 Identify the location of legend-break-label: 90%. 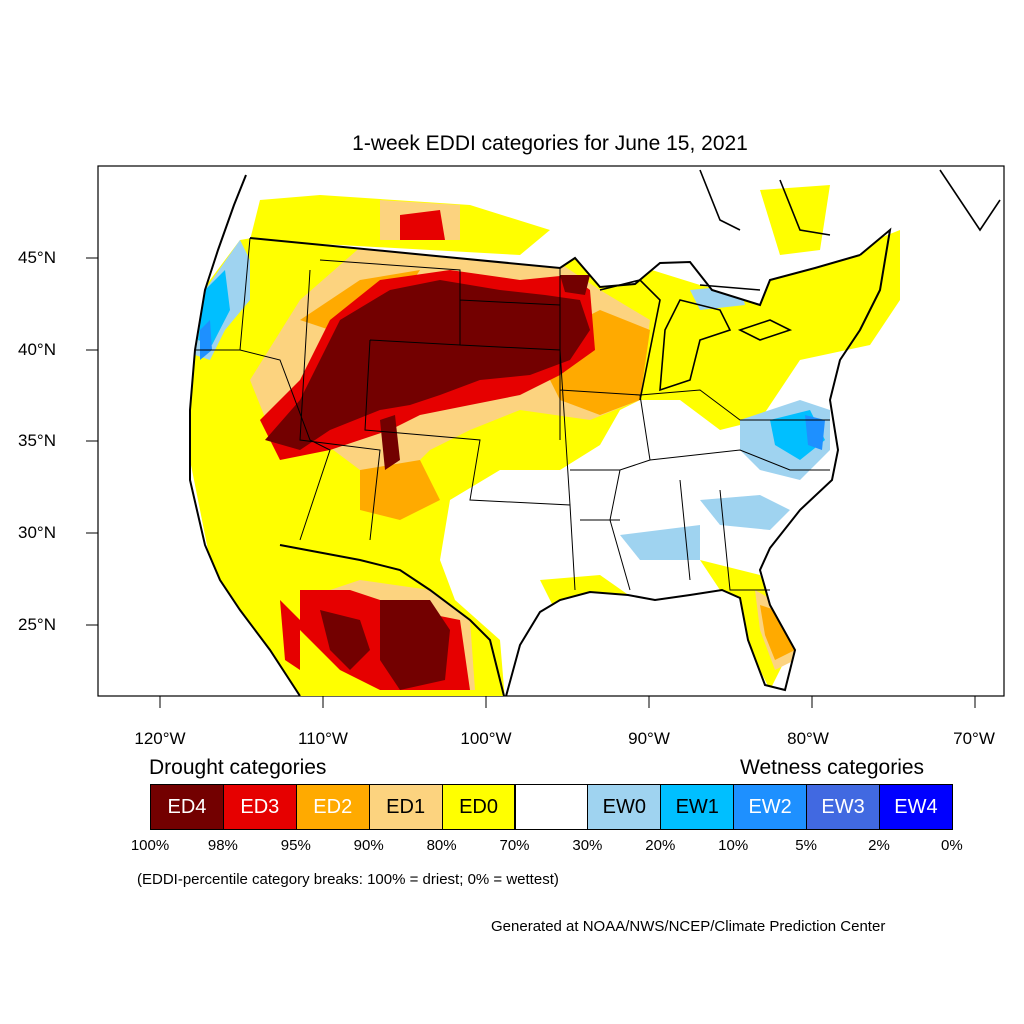
(368, 845).